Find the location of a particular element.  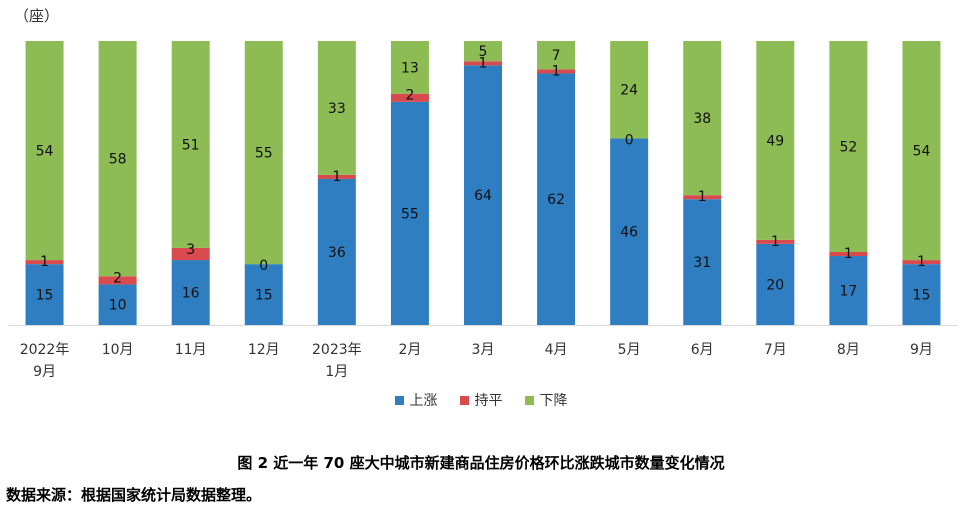

data-label-flat-9: 1 is located at coordinates (702, 197).